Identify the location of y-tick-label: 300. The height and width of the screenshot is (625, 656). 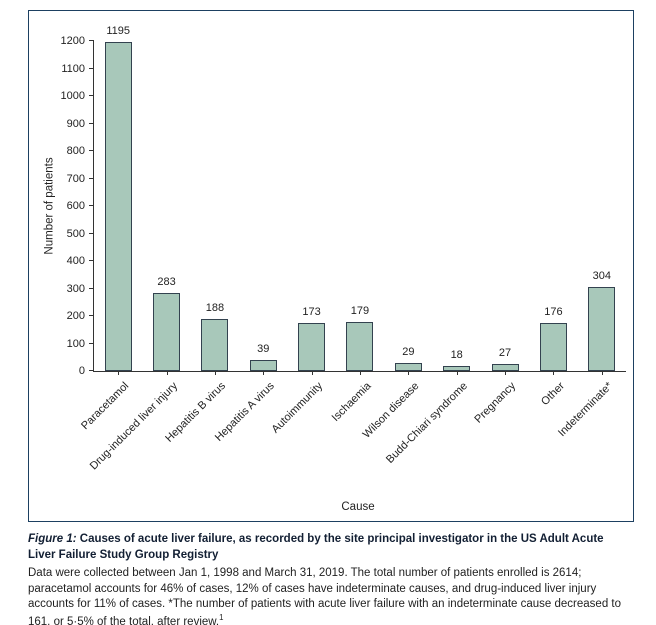
(75, 288).